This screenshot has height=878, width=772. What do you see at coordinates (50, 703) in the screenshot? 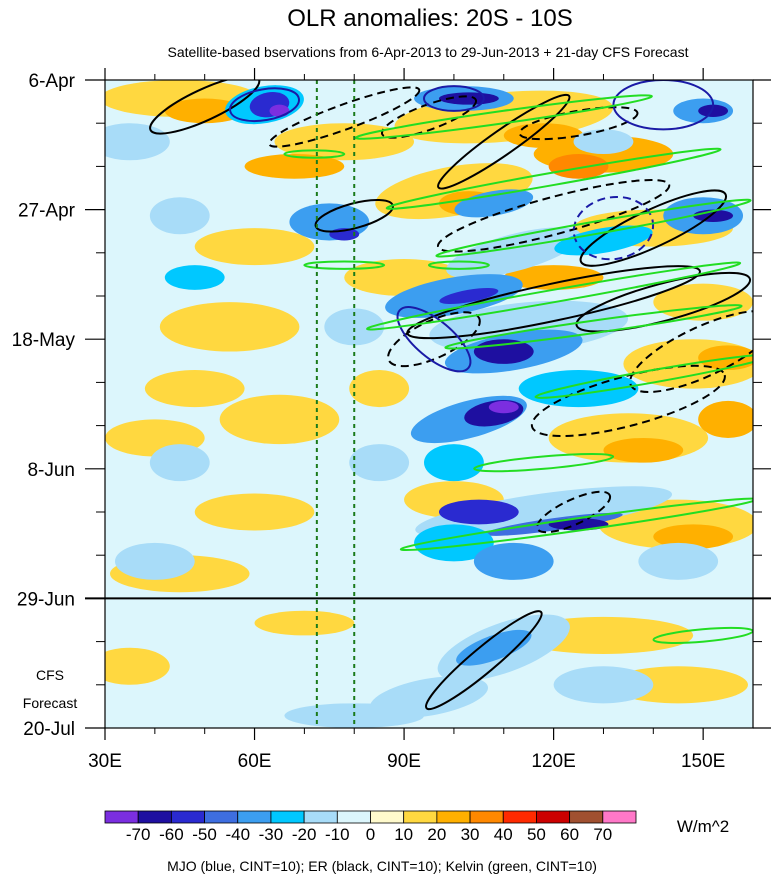
I see `forecast-label-line2: Forecast` at bounding box center [50, 703].